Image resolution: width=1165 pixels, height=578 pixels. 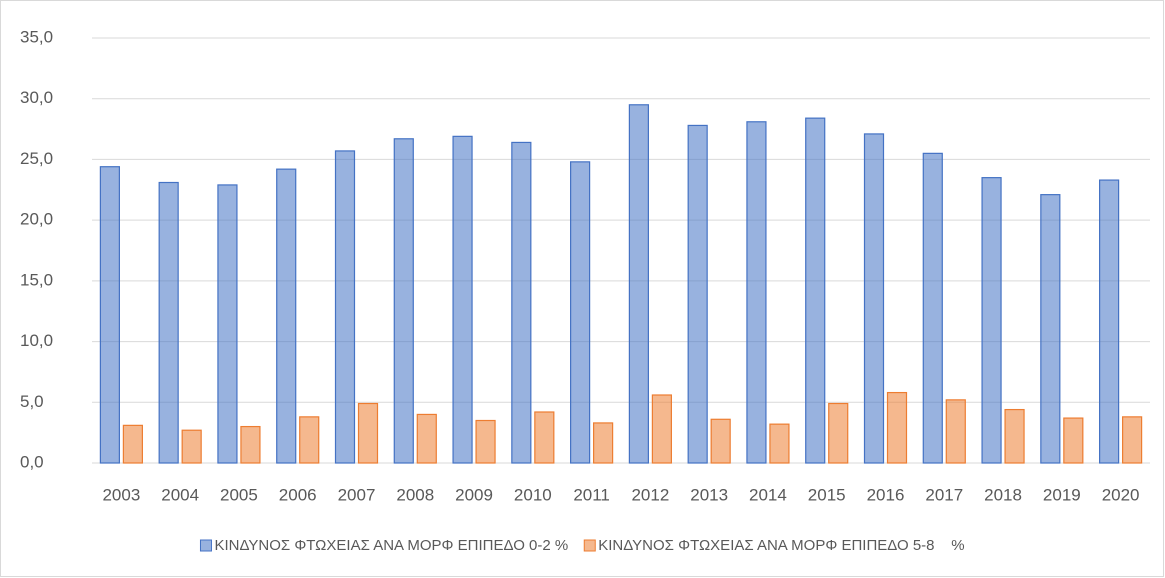 I want to click on x-tick-label: 2018, so click(x=1003, y=494).